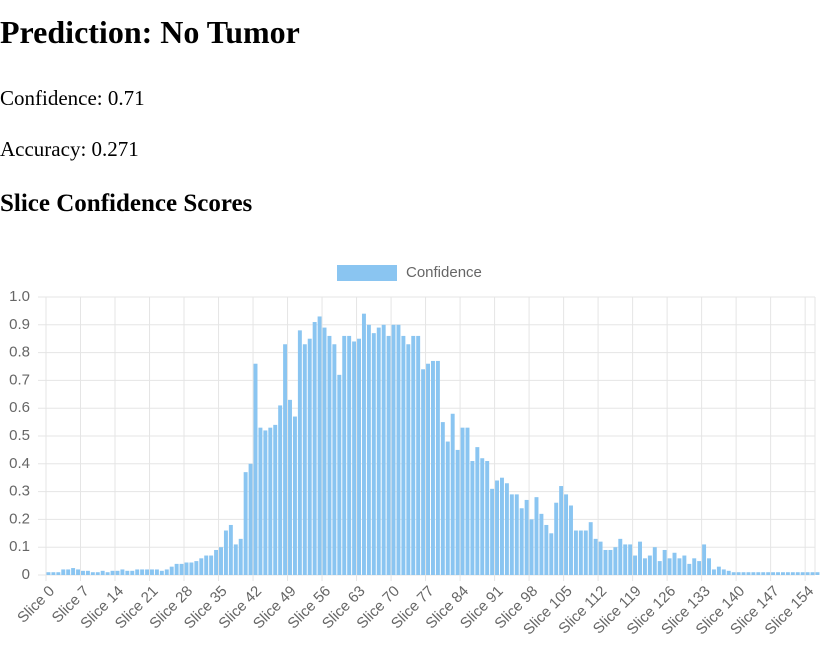  What do you see at coordinates (367, 273) in the screenshot?
I see `legend-swatch` at bounding box center [367, 273].